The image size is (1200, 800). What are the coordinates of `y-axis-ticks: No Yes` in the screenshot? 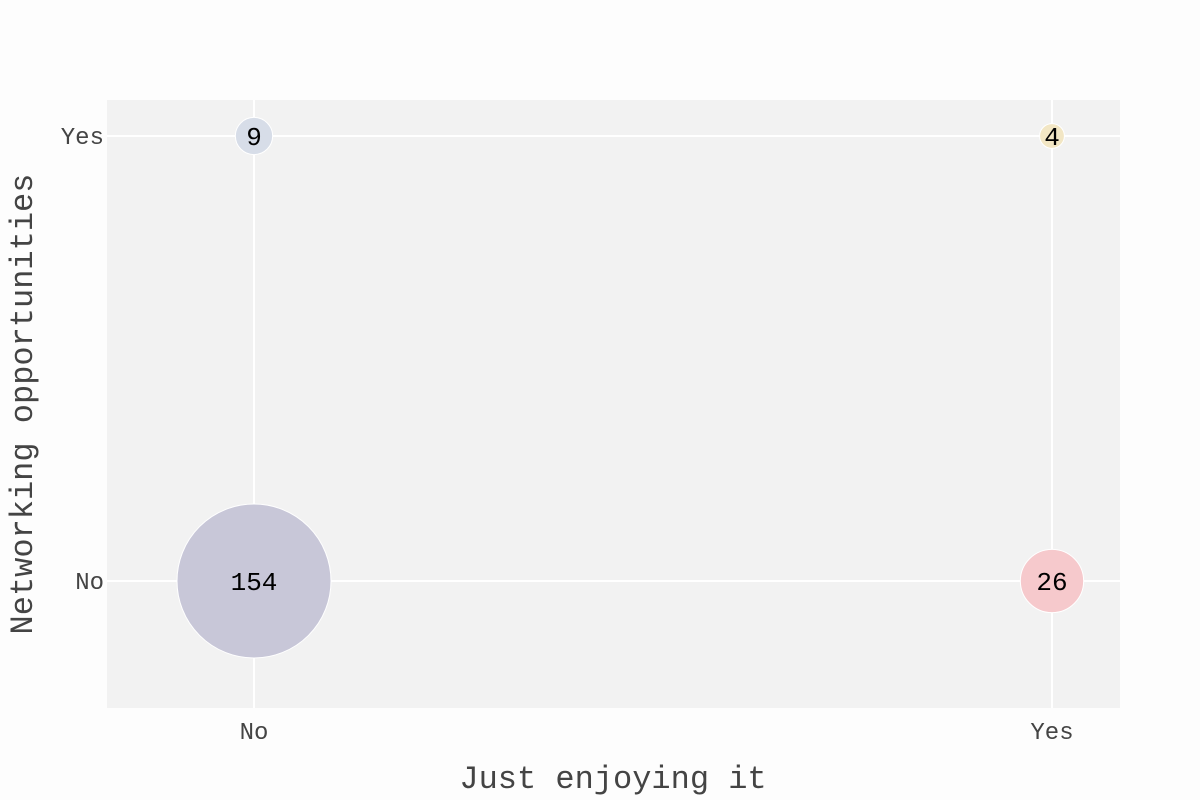 It's located at (82, 361).